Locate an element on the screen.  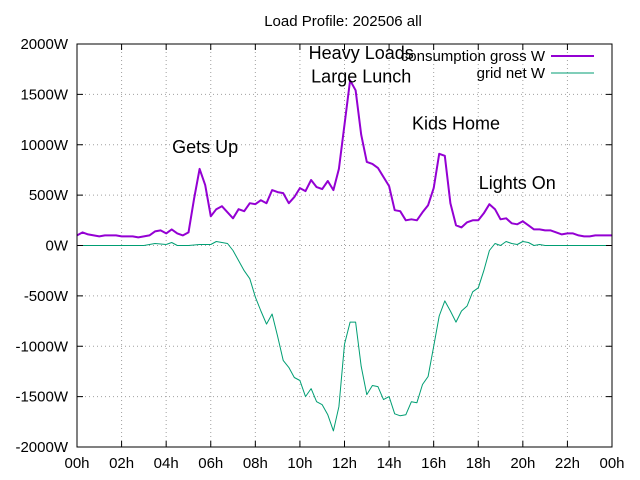
x-tick-label: 18h is located at coordinates (478, 463).